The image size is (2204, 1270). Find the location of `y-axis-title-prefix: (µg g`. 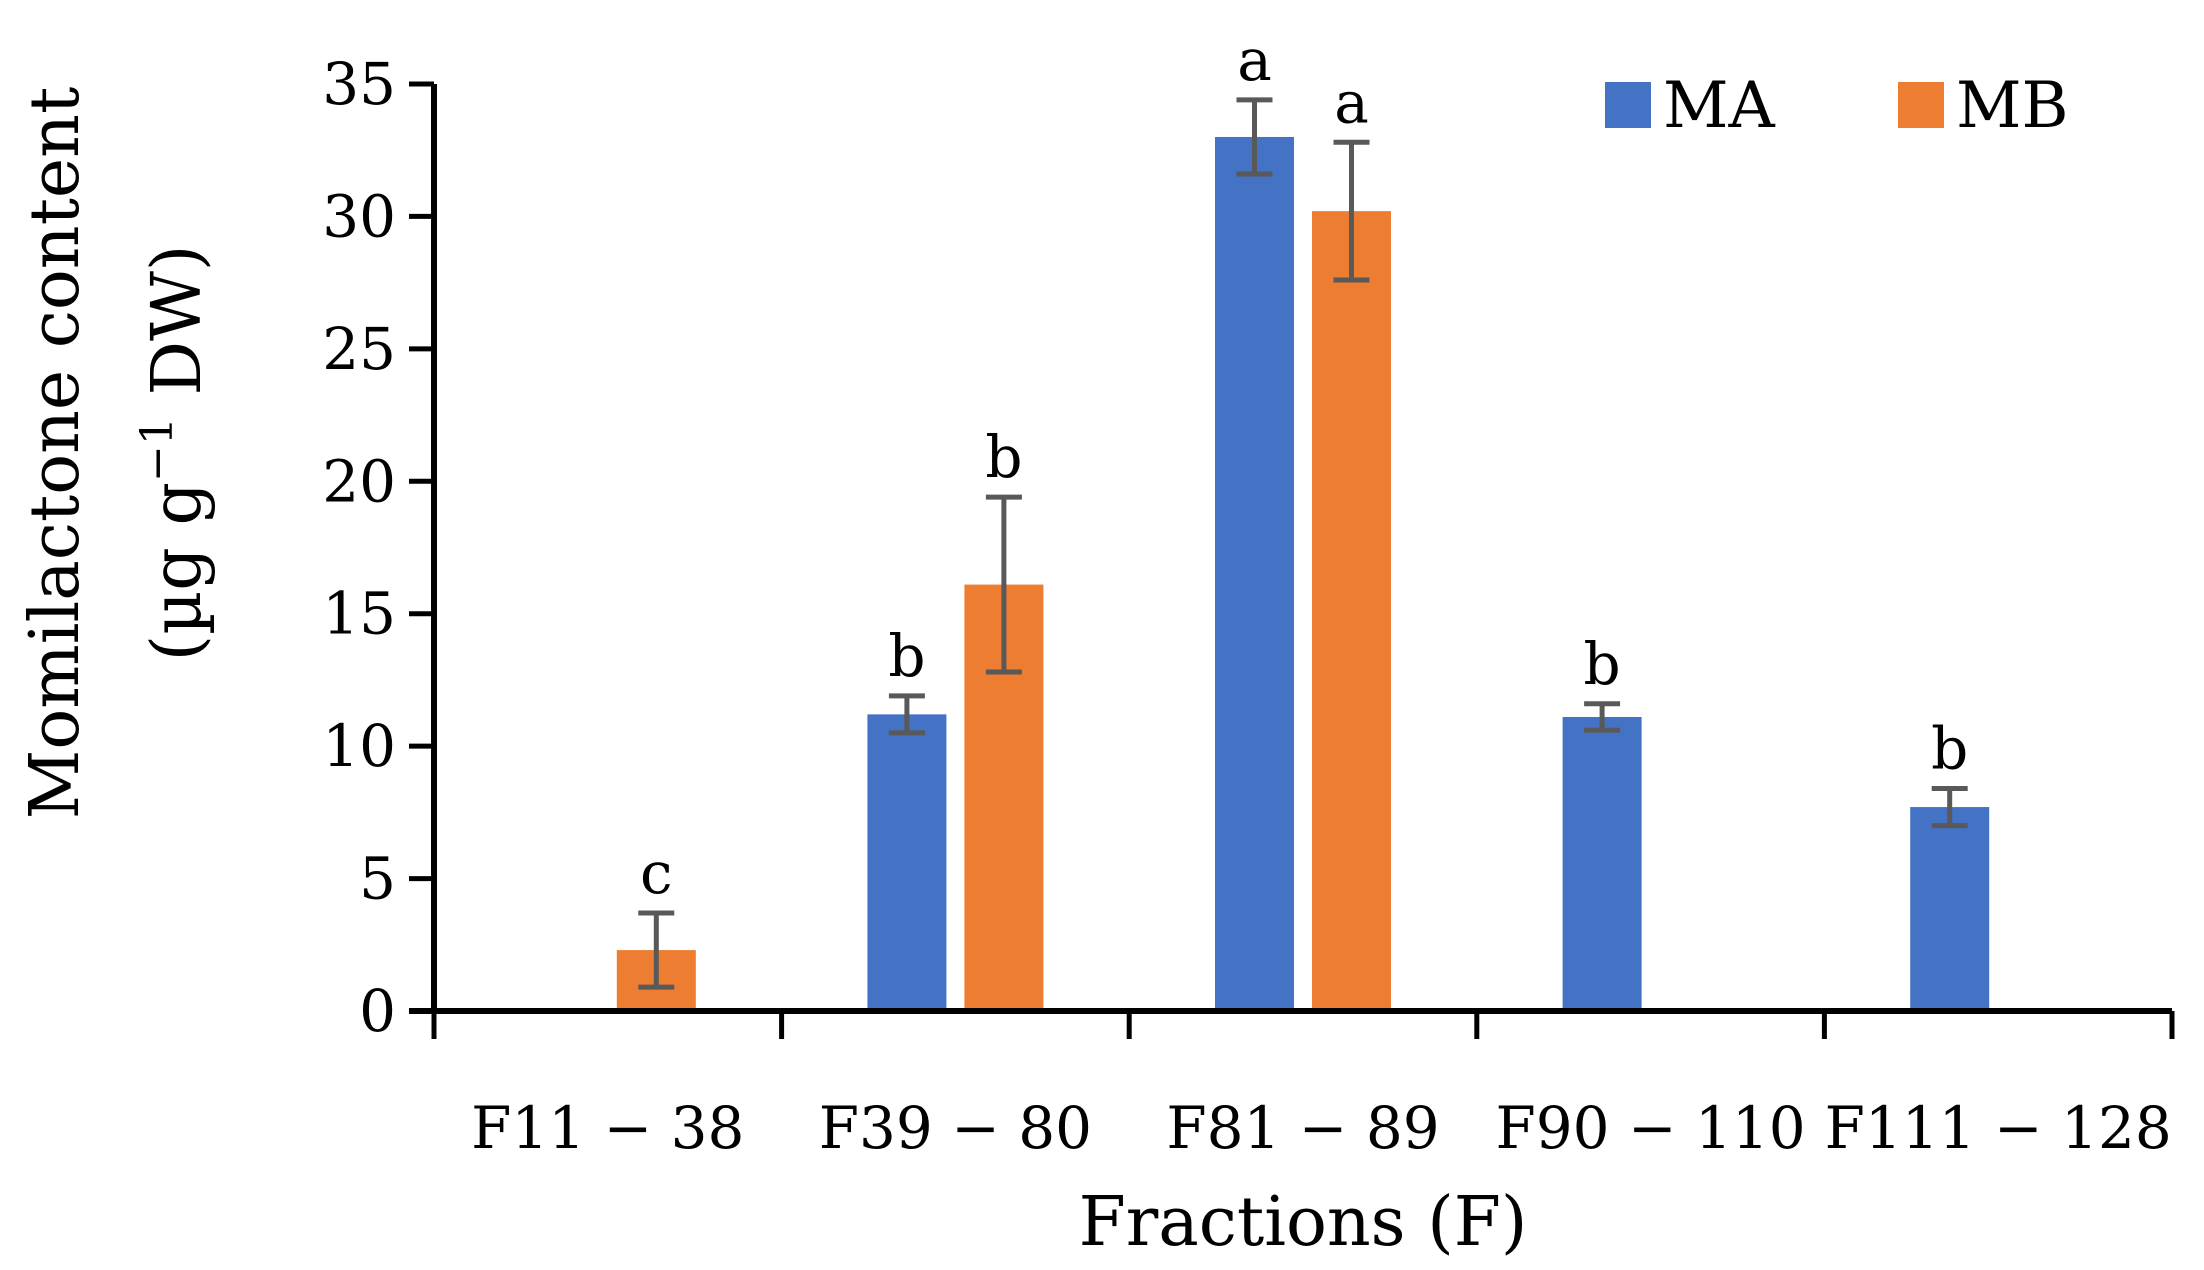

y-axis-title-prefix: (µg g is located at coordinates (177, 571).